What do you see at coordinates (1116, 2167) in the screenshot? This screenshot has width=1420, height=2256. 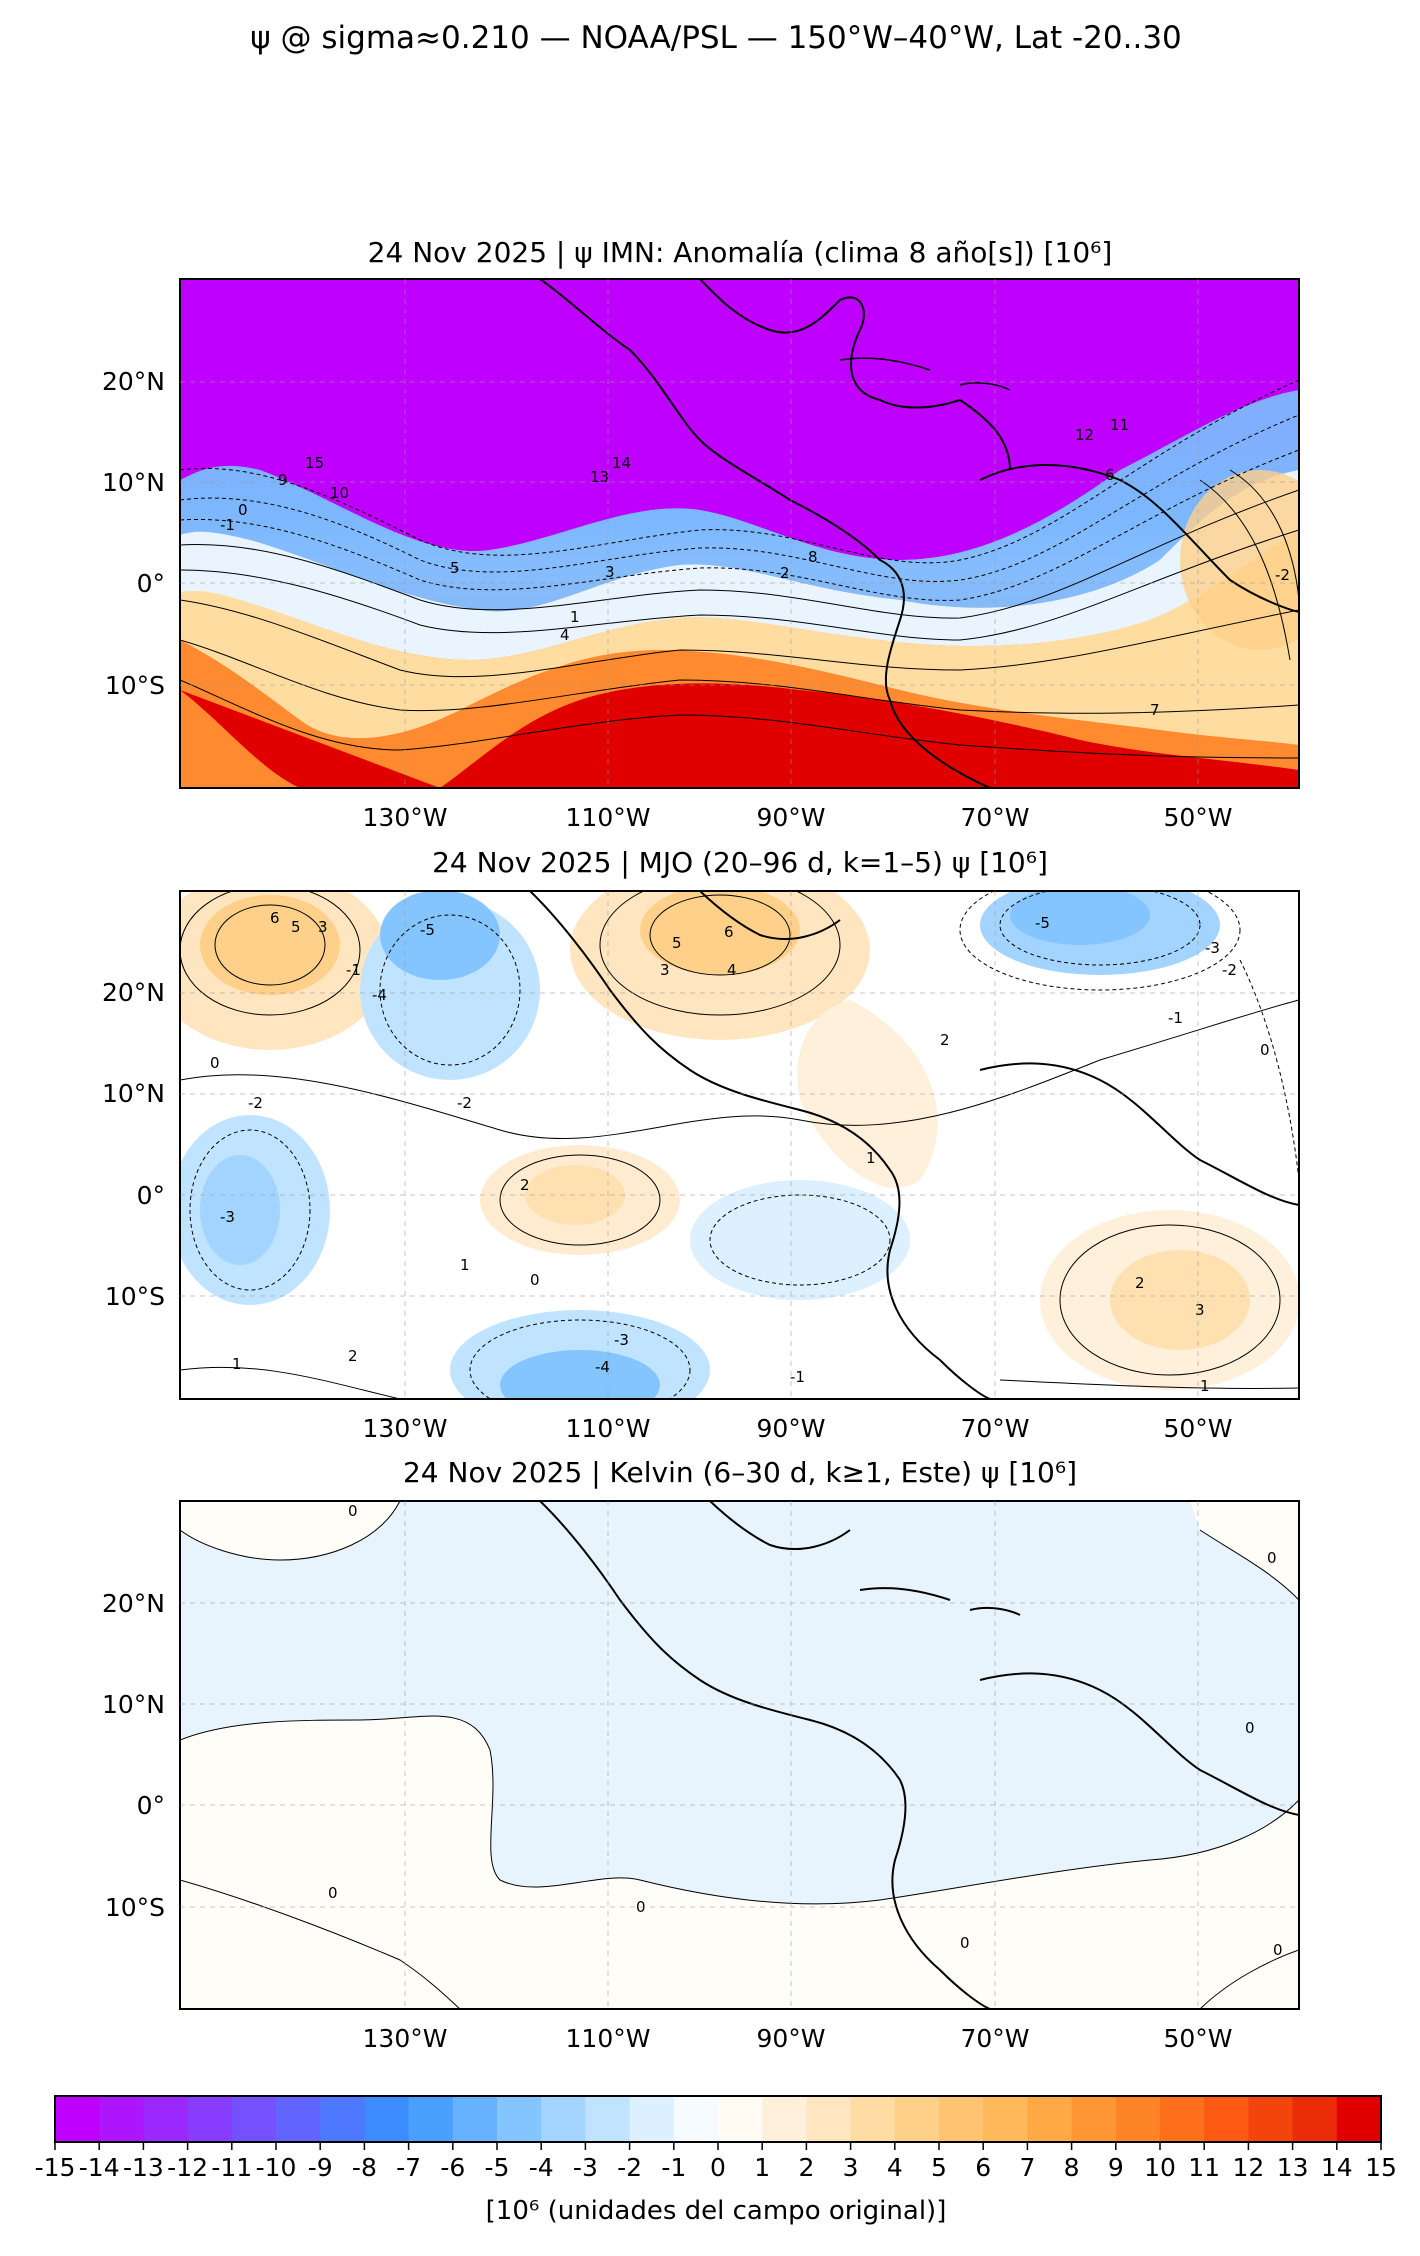 I see `colorbar-tick-label: 9` at bounding box center [1116, 2167].